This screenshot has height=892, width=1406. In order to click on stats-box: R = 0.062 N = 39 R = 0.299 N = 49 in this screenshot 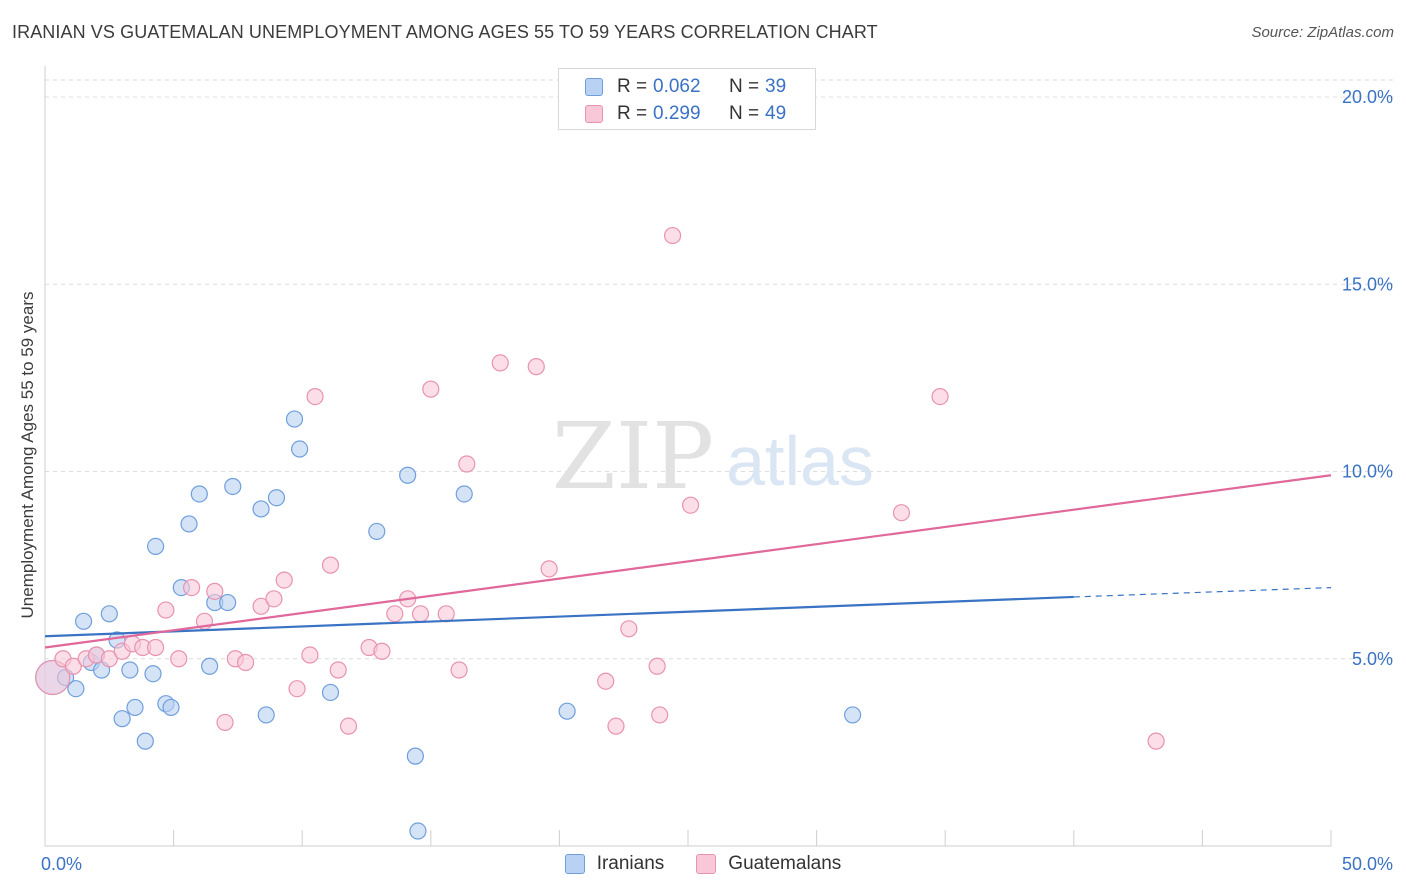, I will do `click(687, 99)`.